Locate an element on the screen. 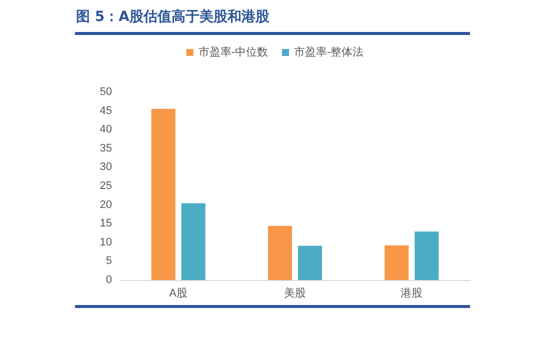 The image size is (550, 340). y-tick-label: 40 is located at coordinates (106, 130).